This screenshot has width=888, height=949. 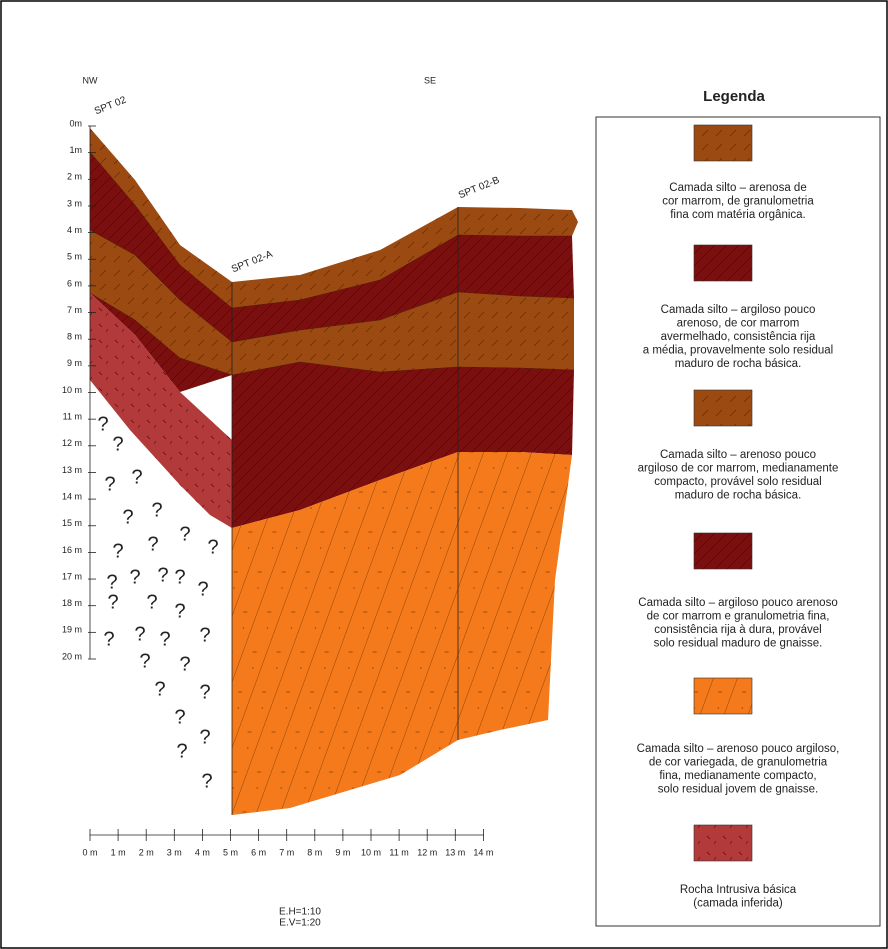 I want to click on se-label: SE, so click(x=430, y=80).